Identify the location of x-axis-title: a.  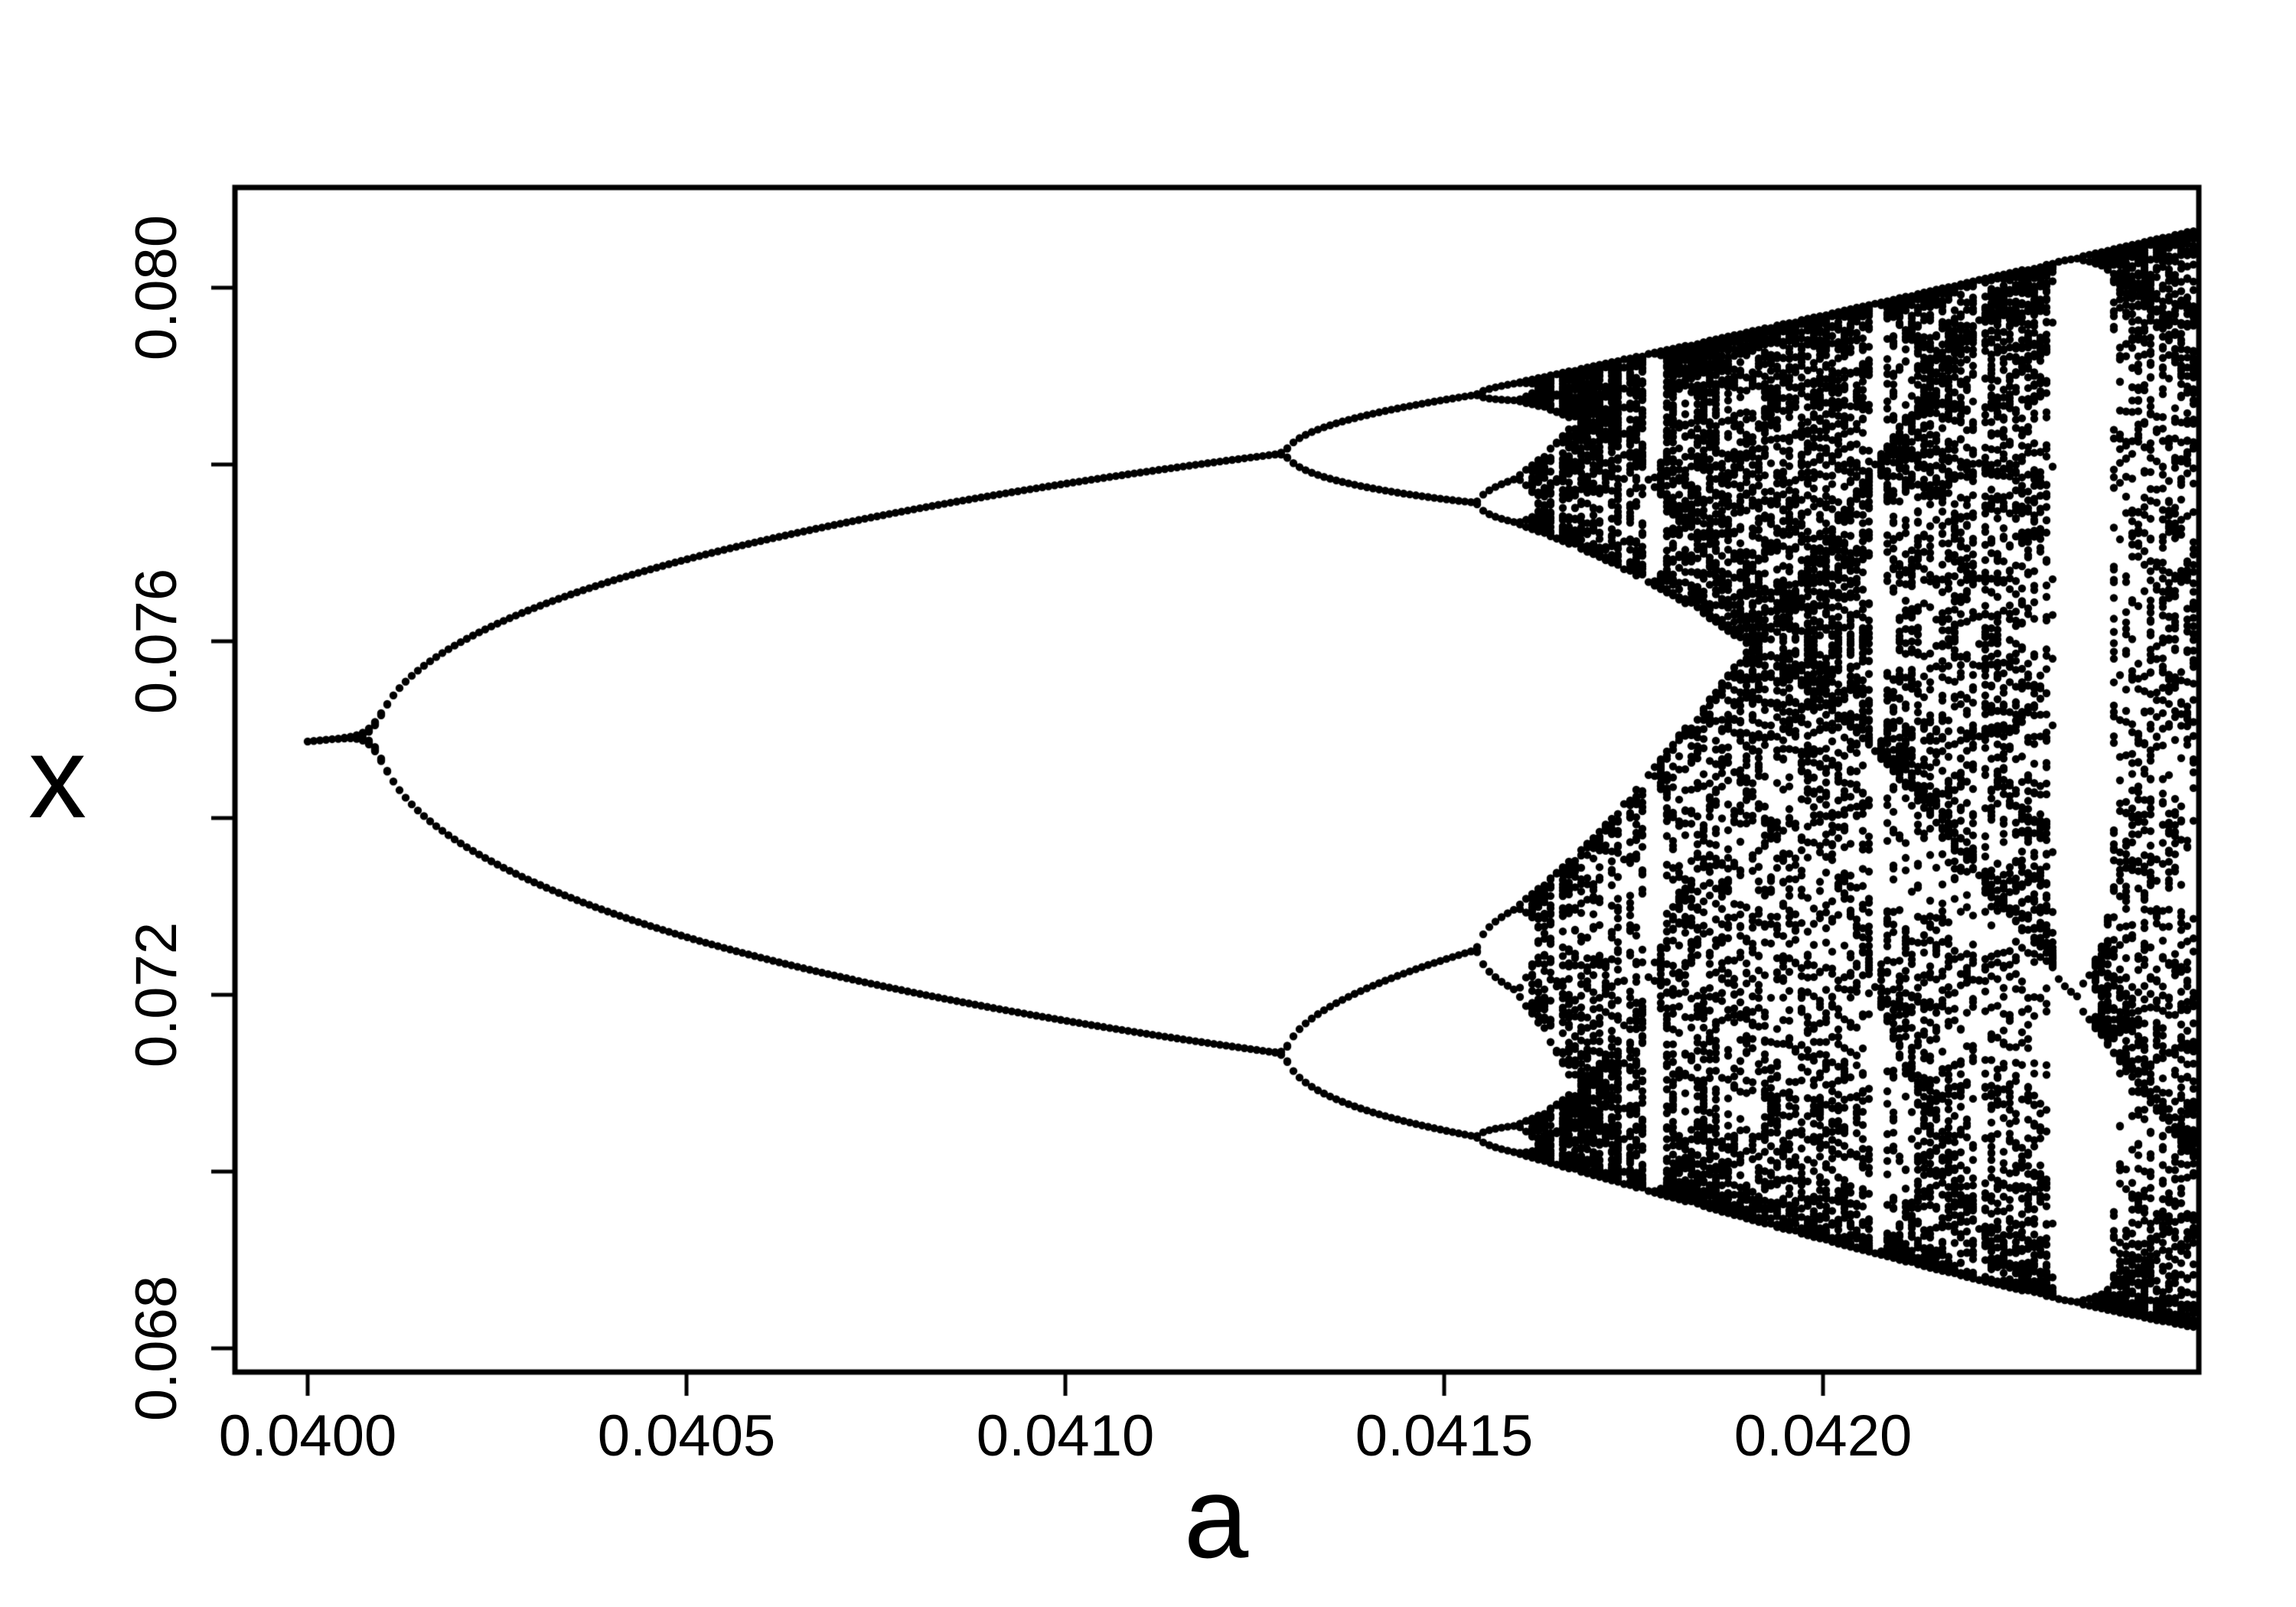
(1216, 1517).